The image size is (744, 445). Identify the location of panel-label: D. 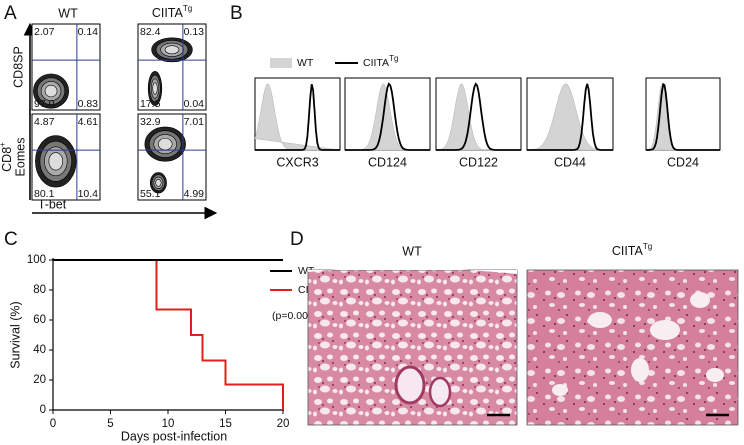
(297, 239).